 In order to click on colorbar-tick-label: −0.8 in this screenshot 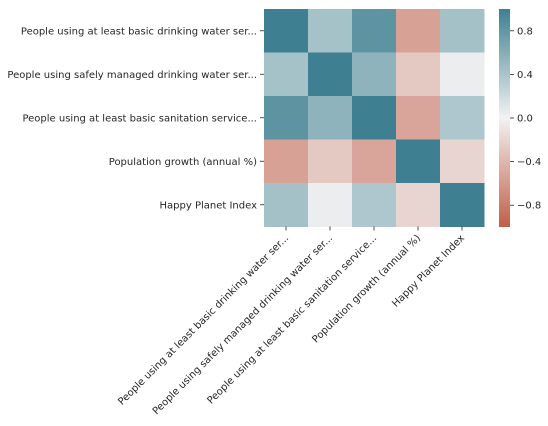, I will do `click(529, 206)`.